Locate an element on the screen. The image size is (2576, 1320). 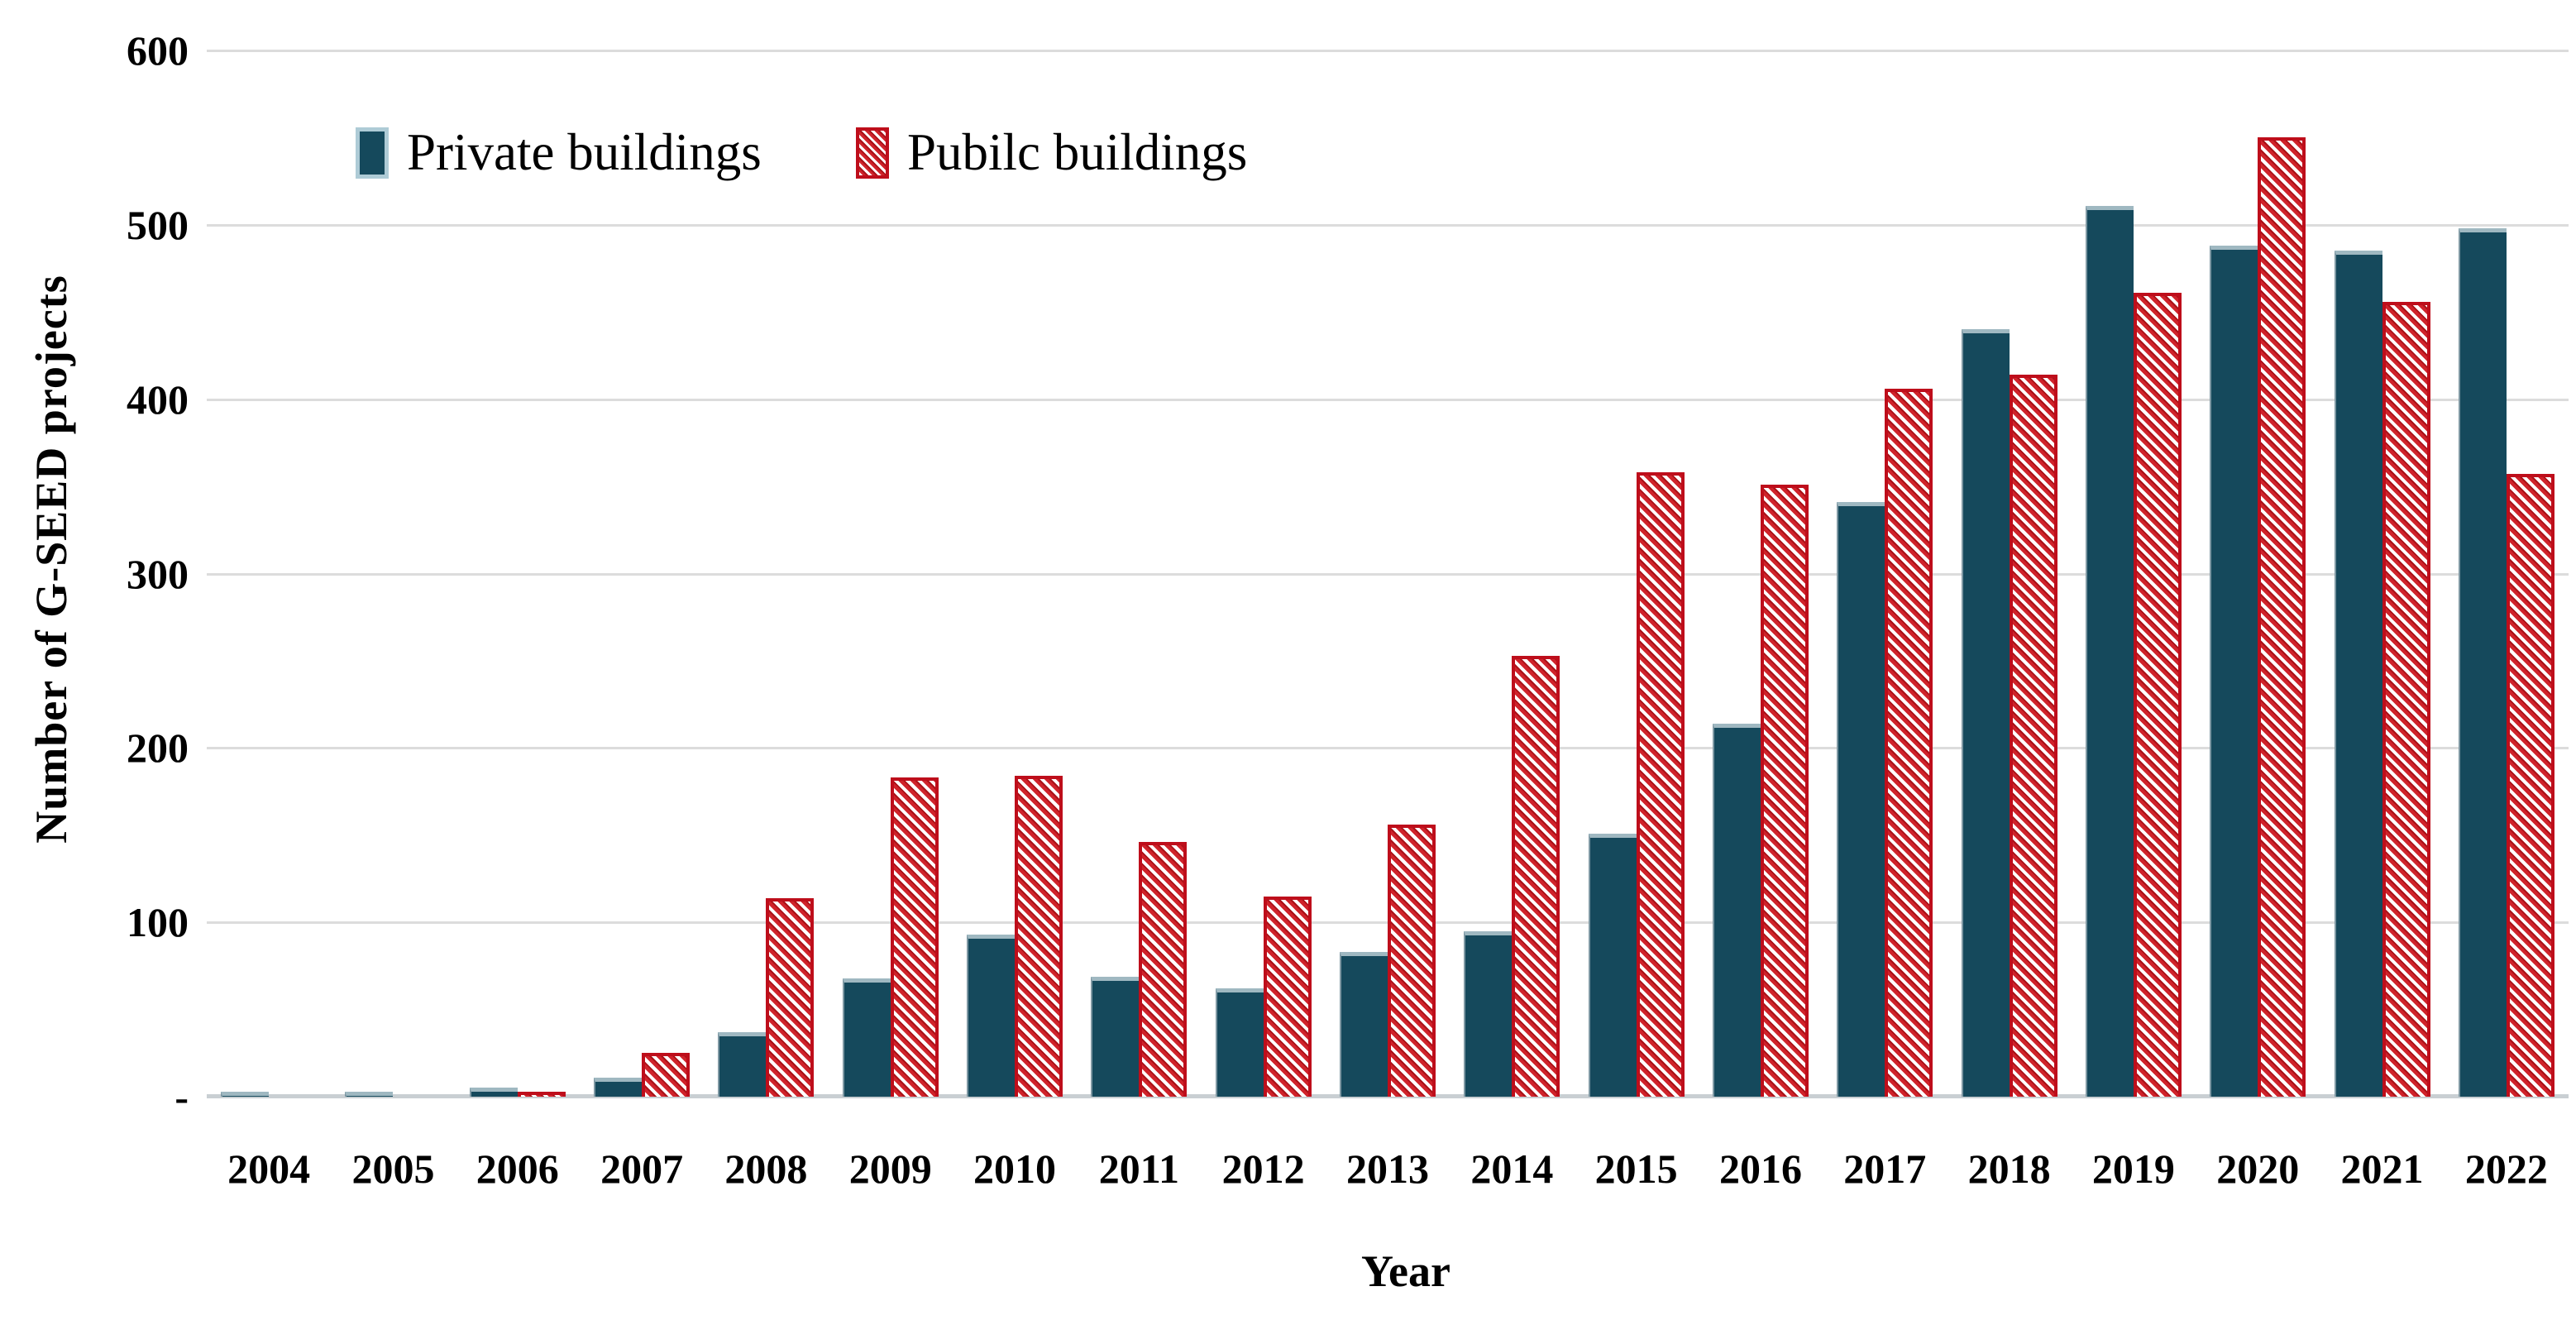
bar-private-2016 is located at coordinates (1736, 910).